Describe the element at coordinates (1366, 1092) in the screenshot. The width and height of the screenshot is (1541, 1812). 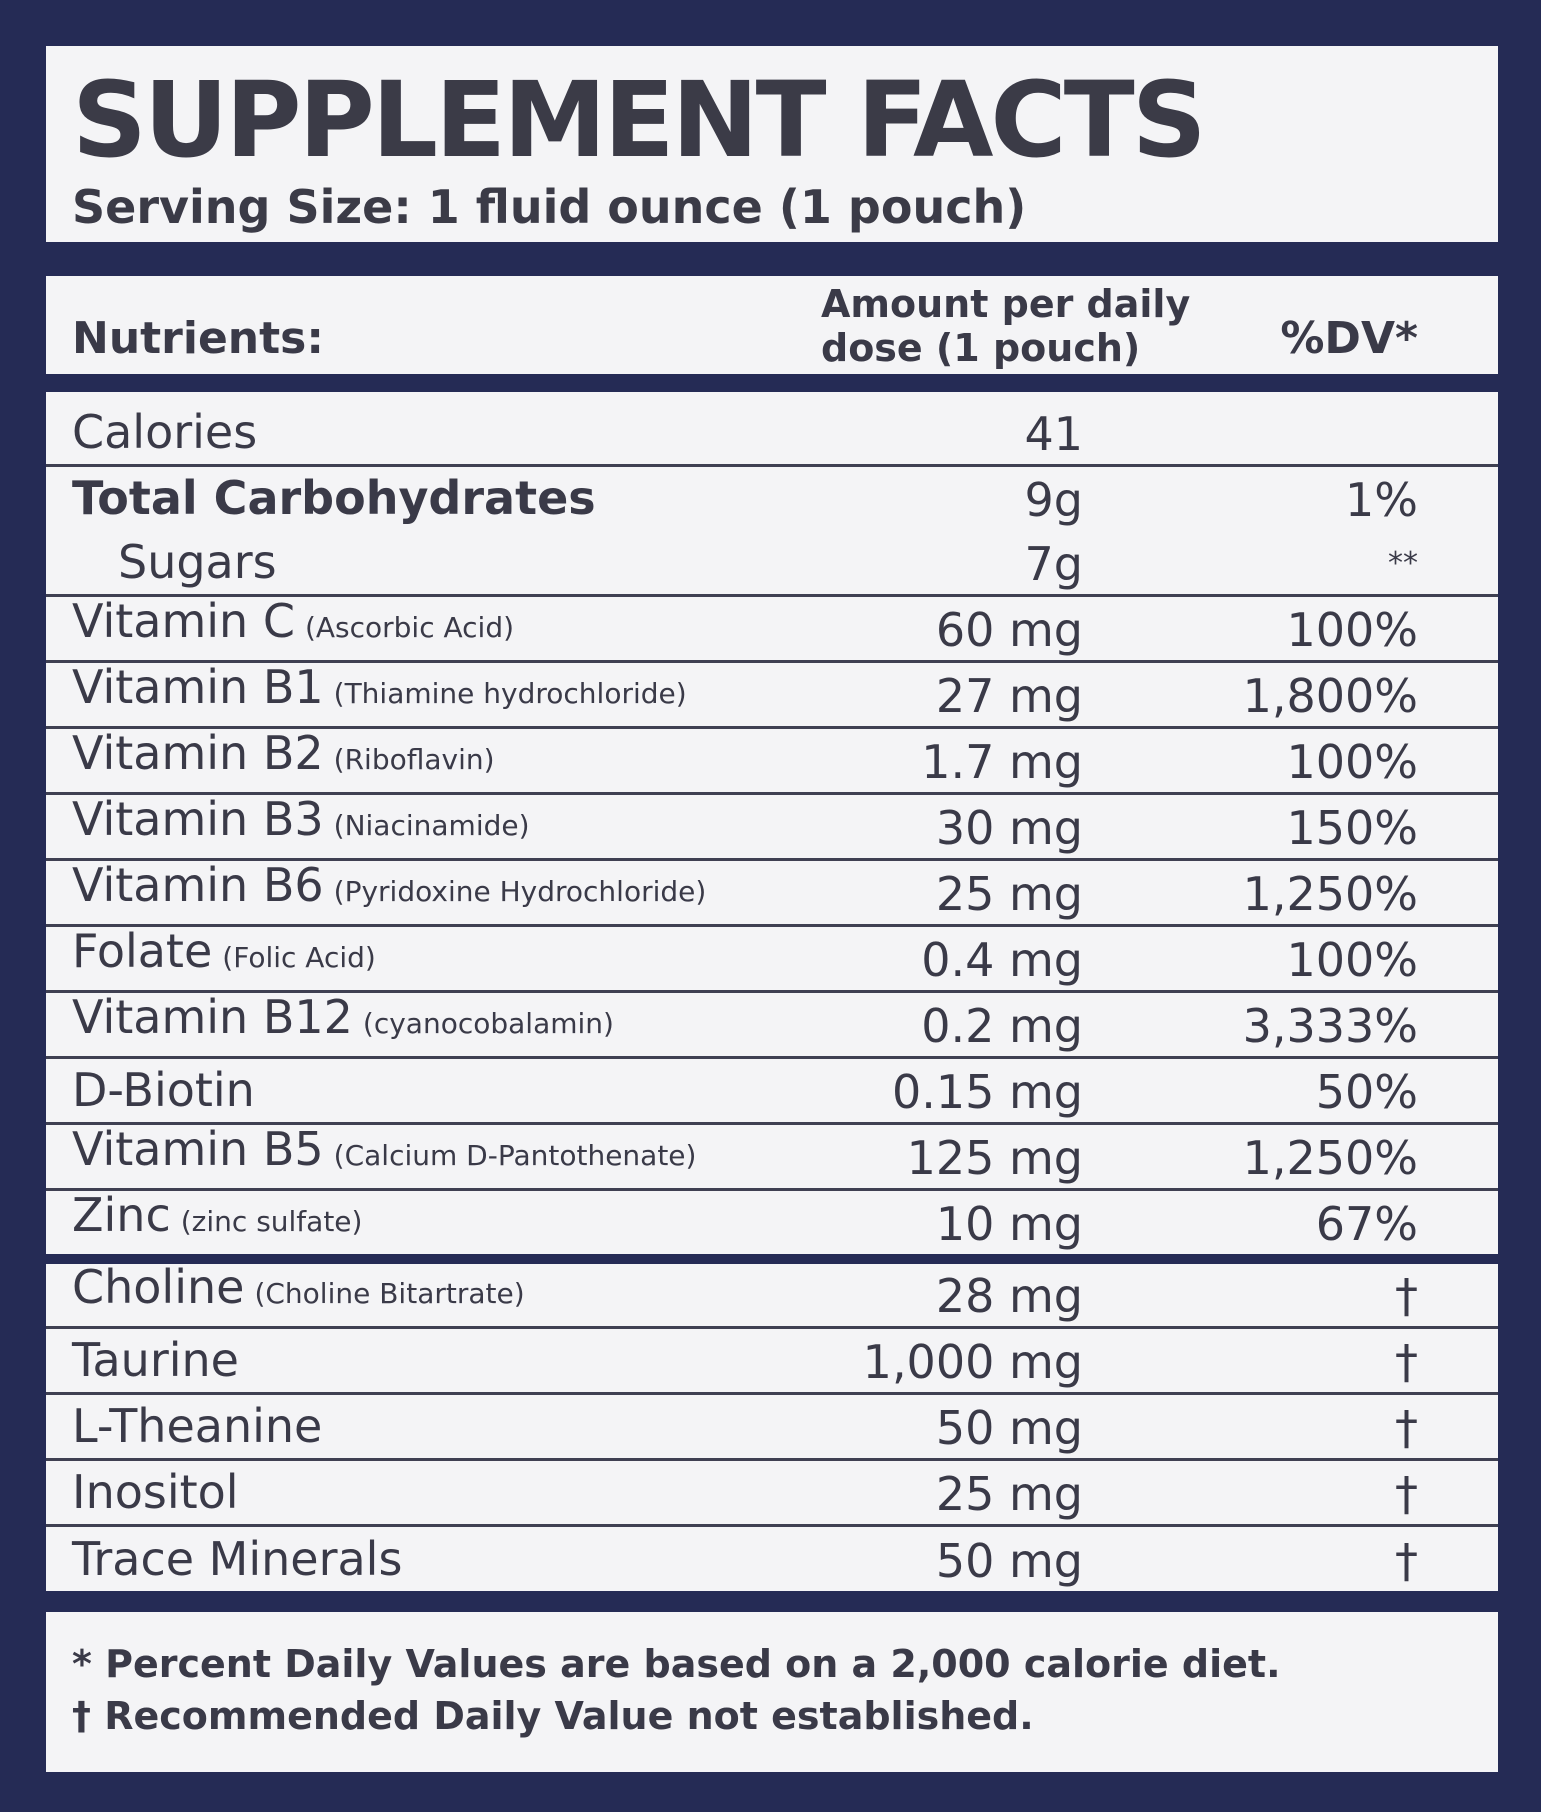
I see `nutrient-dv: 50%` at that location.